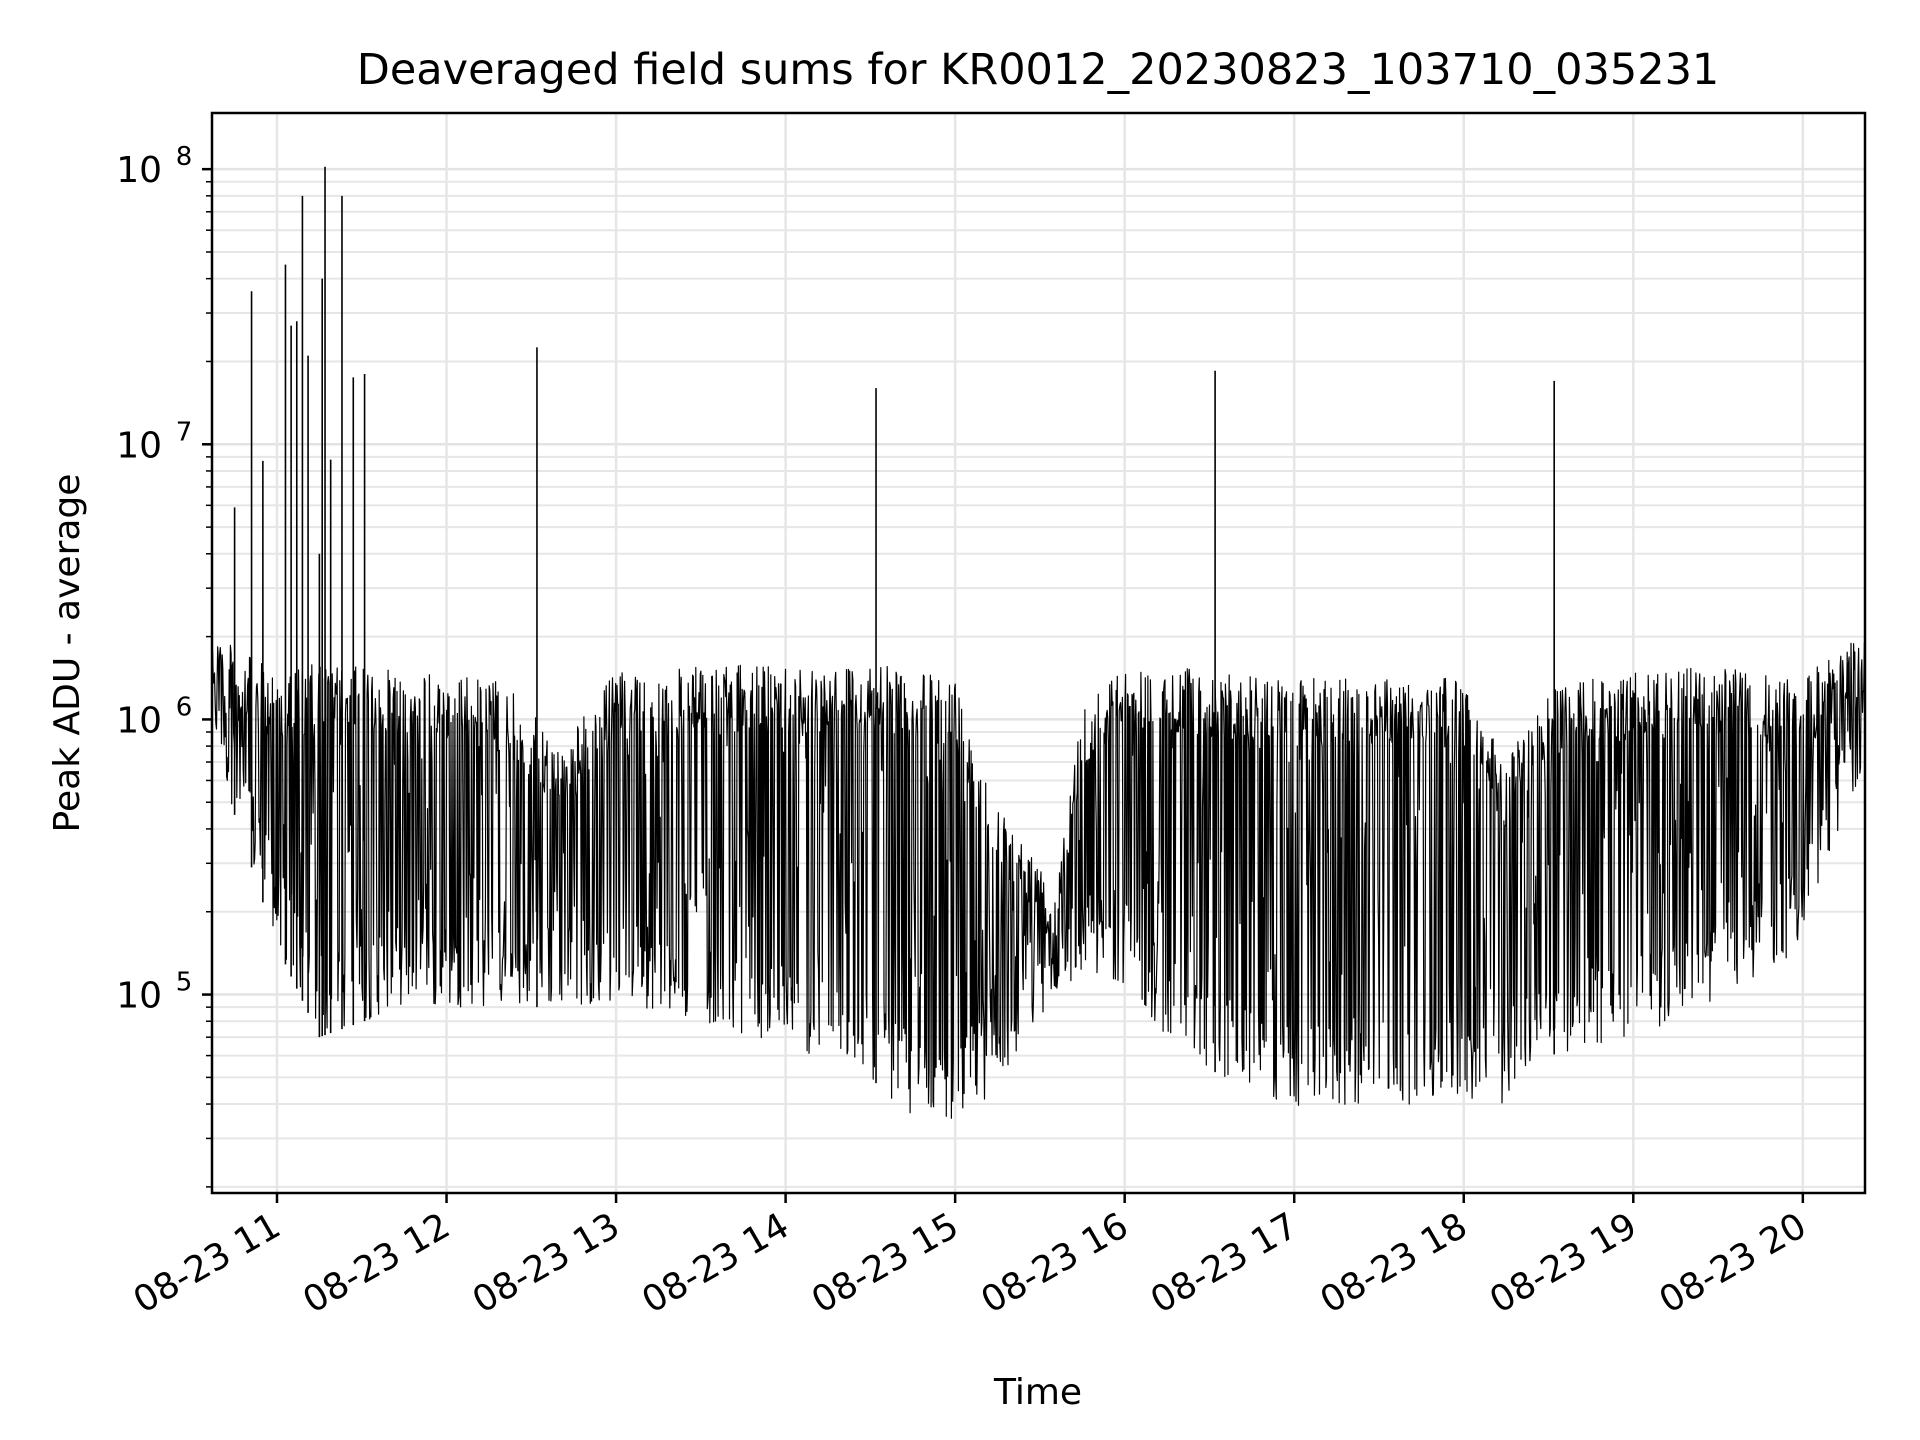 This screenshot has width=1920, height=1440. I want to click on x-axis-label: Time, so click(1037, 1392).